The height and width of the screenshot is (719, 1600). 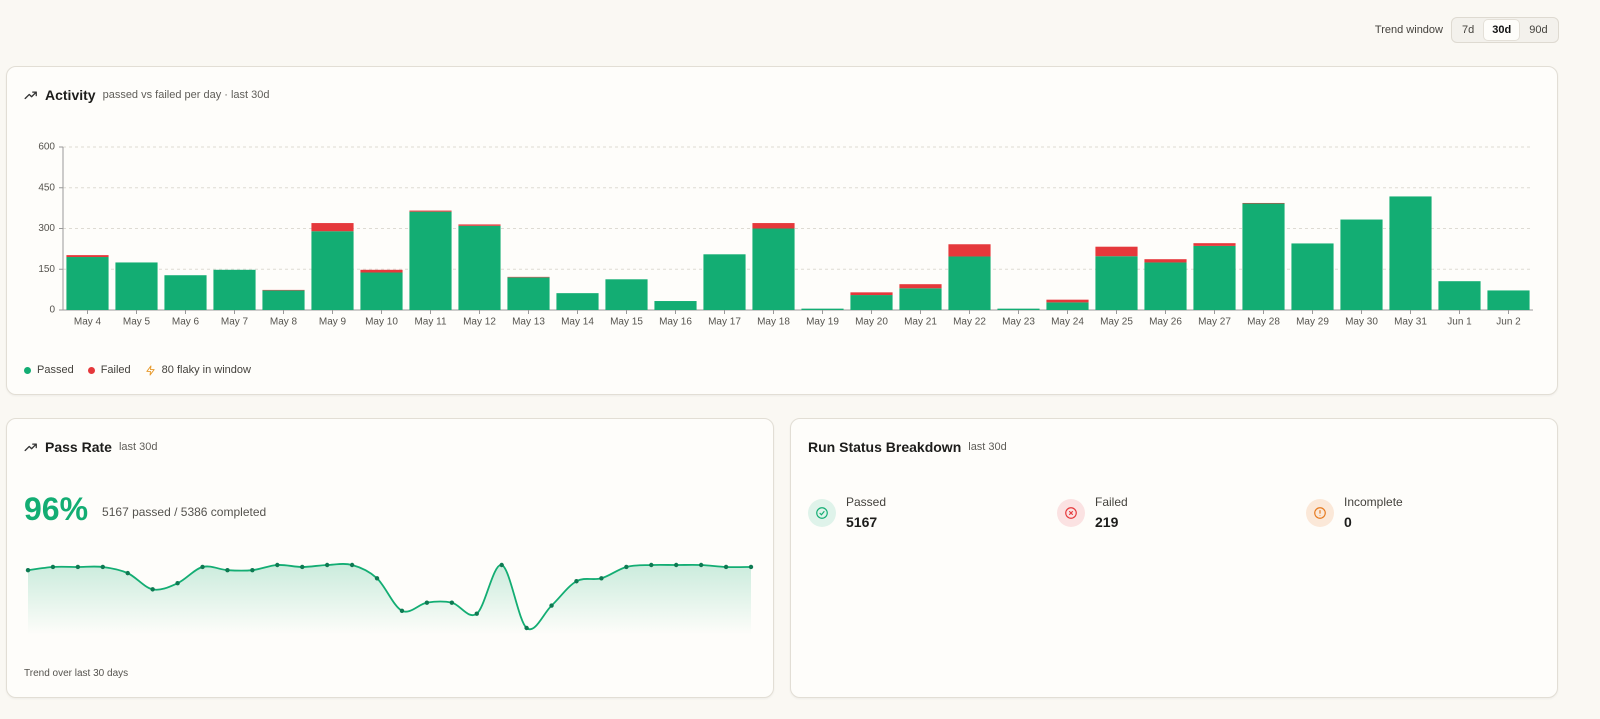 I want to click on x-tick-label: May 19, so click(x=822, y=322).